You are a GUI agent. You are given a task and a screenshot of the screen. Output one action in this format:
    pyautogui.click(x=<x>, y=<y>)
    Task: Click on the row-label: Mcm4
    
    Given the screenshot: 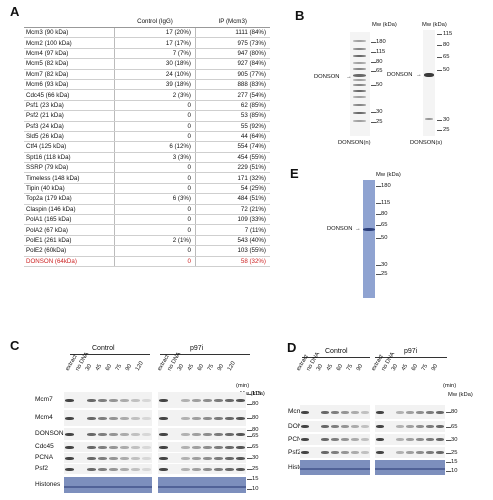 What is the action you would take?
    pyautogui.click(x=44, y=417)
    